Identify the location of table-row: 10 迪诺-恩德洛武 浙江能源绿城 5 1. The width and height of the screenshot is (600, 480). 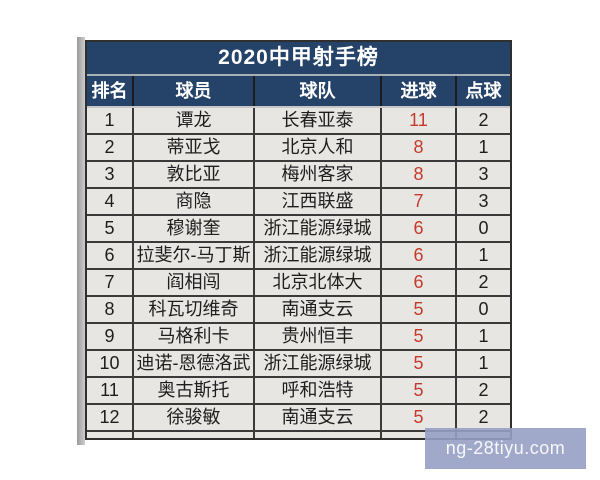
(298, 364).